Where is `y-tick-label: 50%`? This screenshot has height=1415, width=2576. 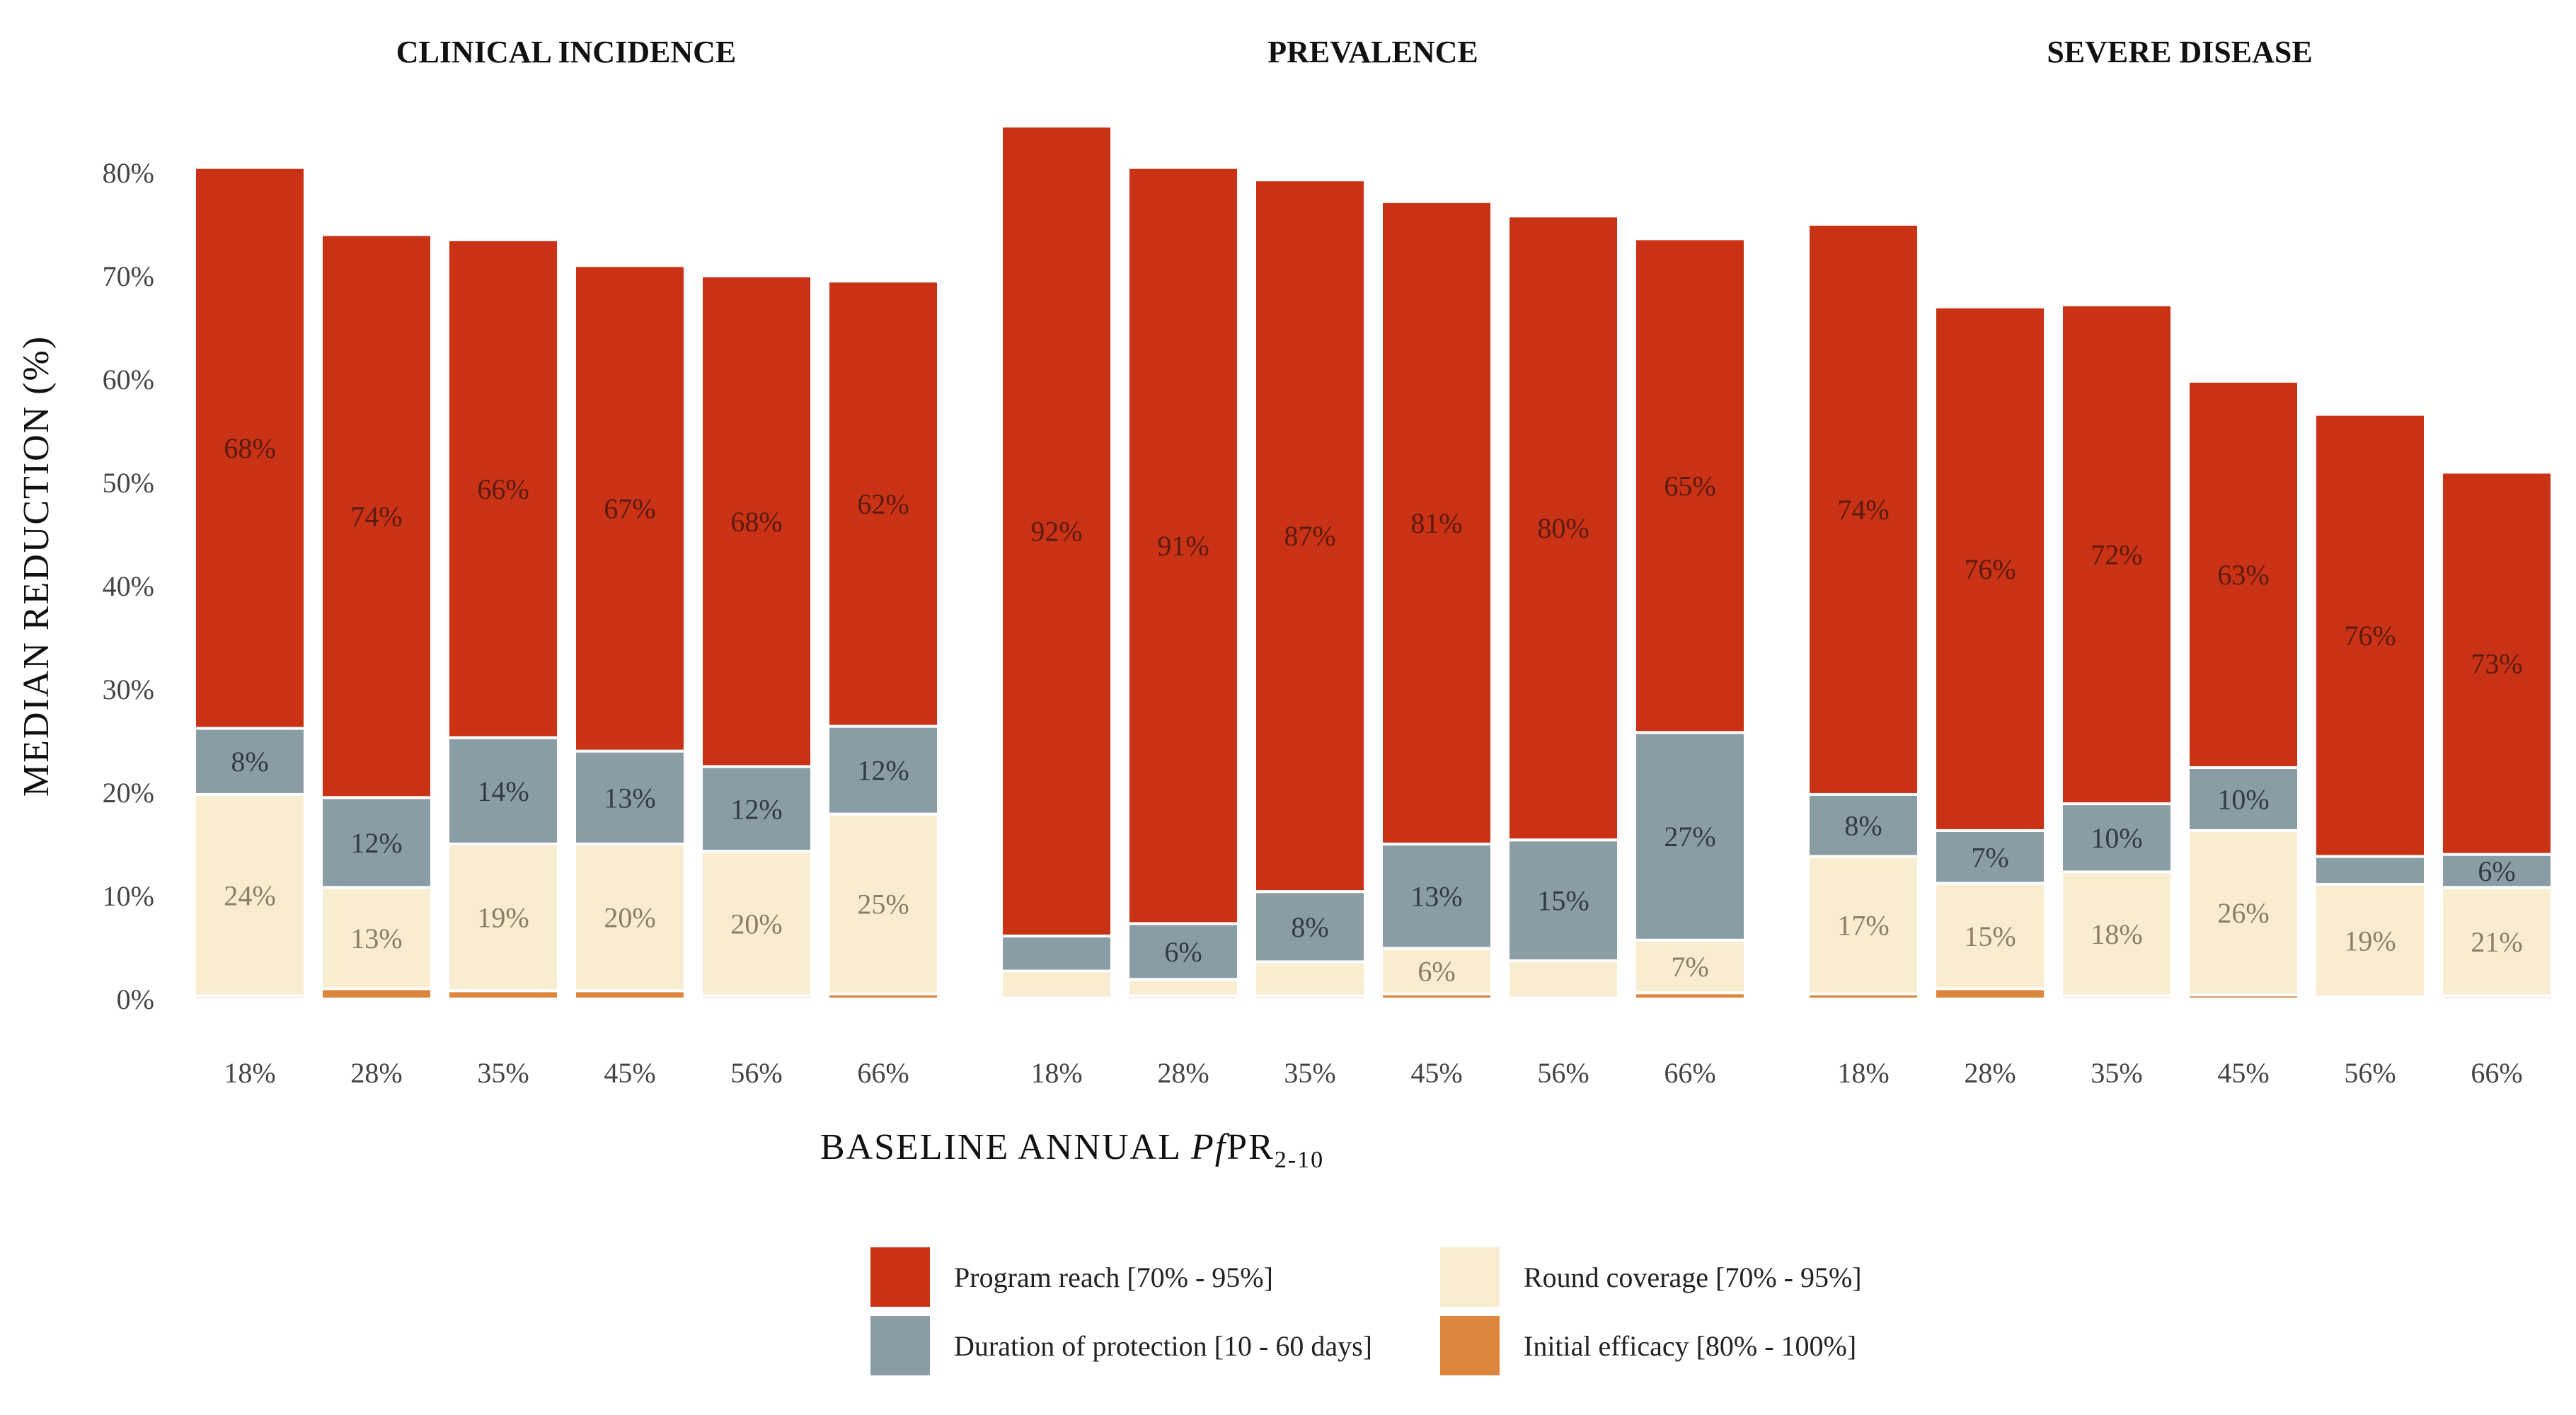 y-tick-label: 50% is located at coordinates (128, 483).